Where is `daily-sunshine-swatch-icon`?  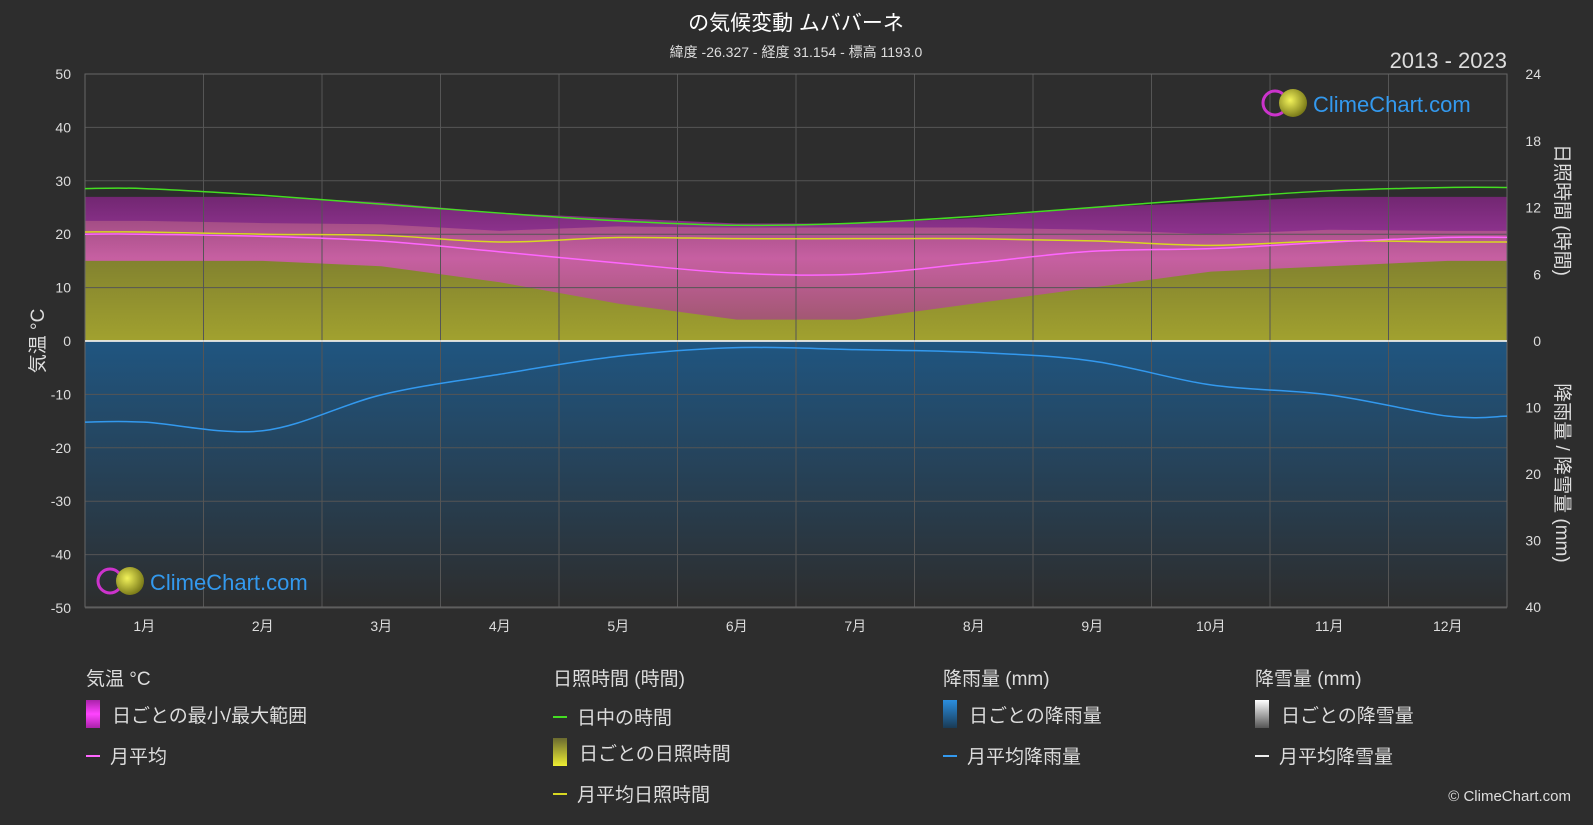 daily-sunshine-swatch-icon is located at coordinates (560, 752).